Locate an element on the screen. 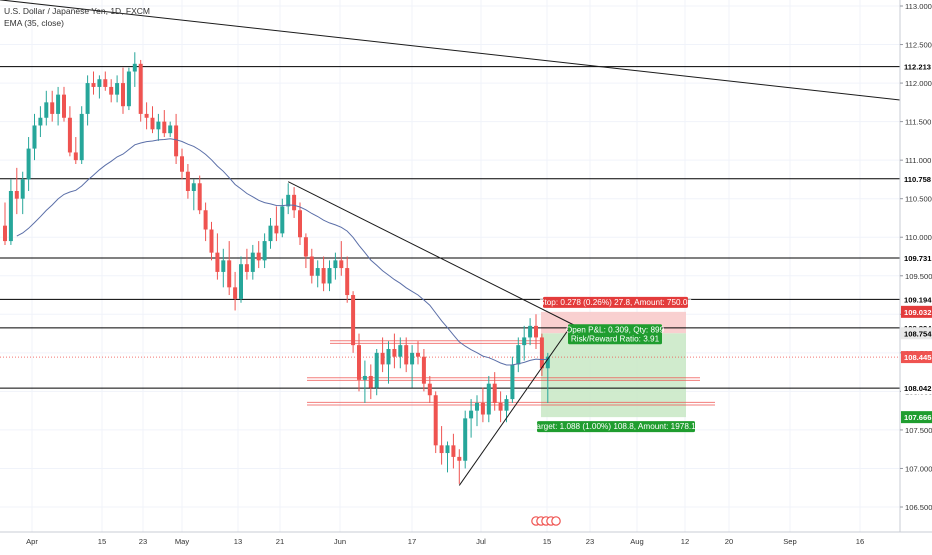  target-price-tag: 107.666 is located at coordinates (916, 417).